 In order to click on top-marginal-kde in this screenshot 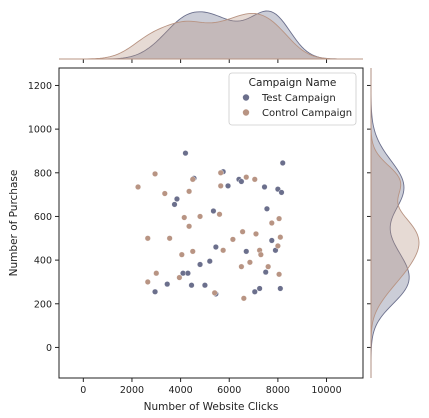, I will do `click(211, 36)`.